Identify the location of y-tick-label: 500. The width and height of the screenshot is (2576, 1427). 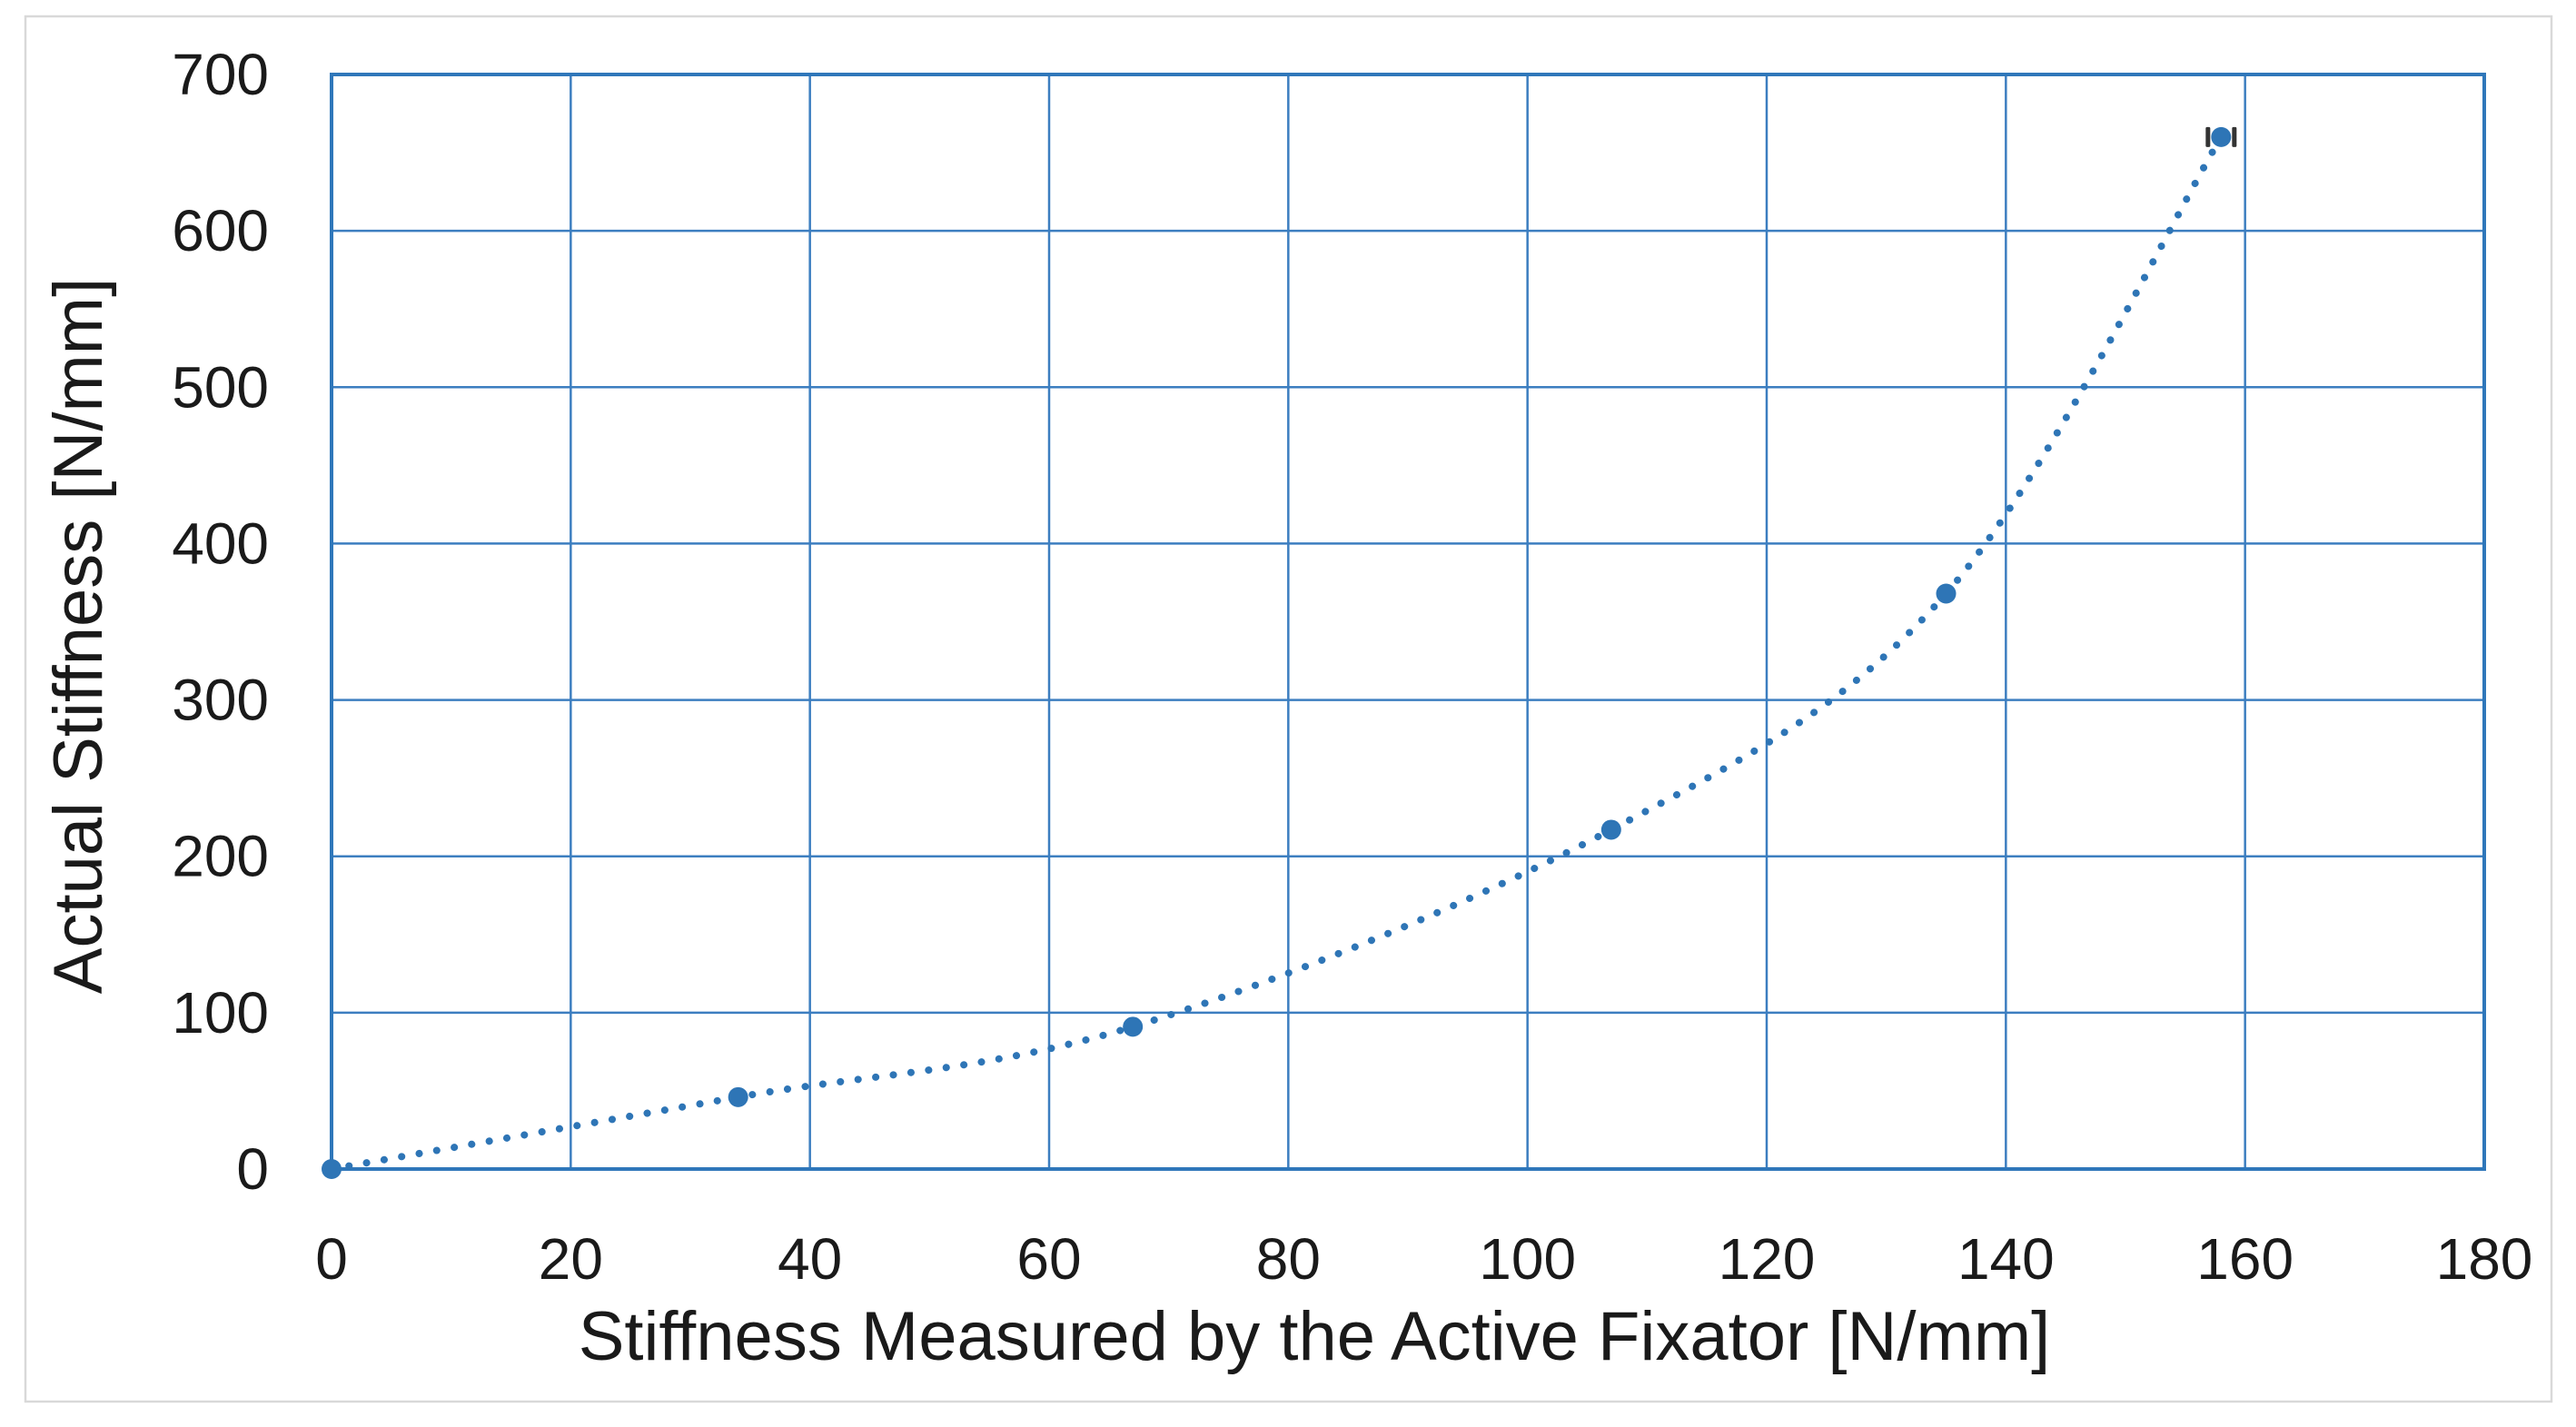
(220, 387).